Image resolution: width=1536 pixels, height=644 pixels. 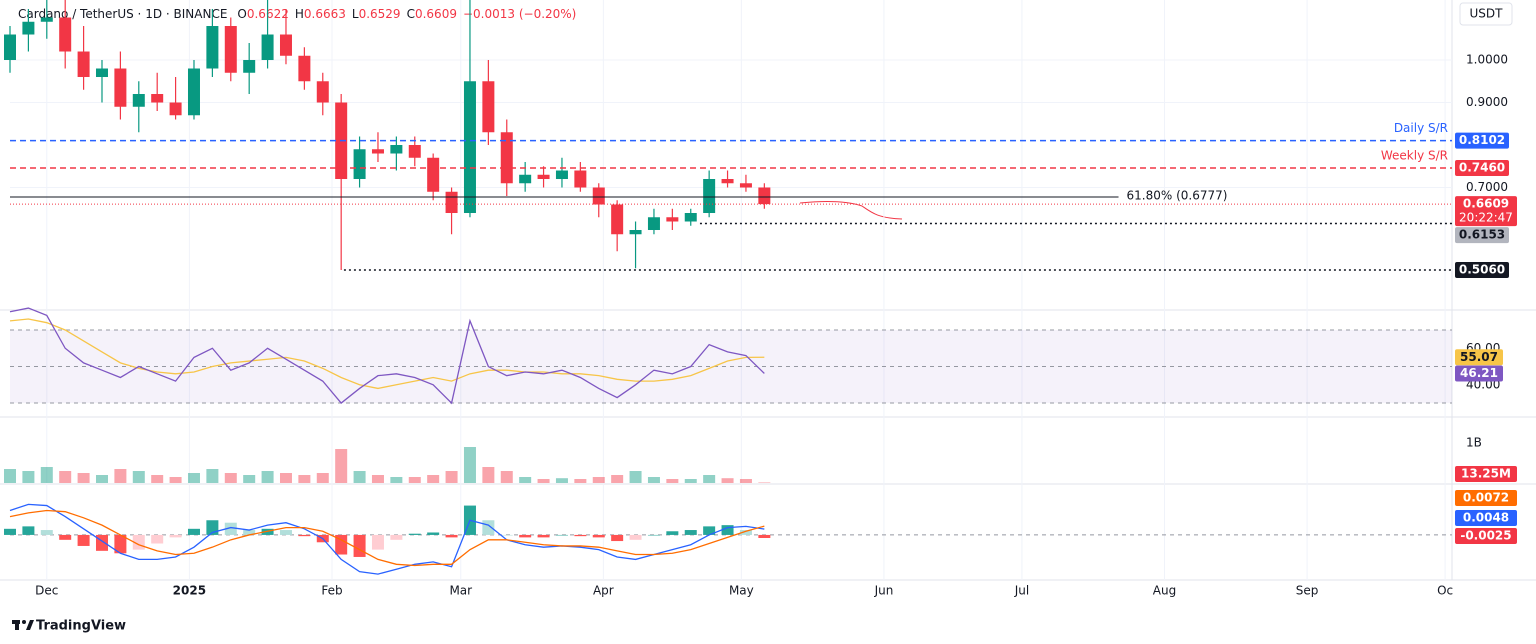 What do you see at coordinates (380, 14) in the screenshot?
I see `ohlc-value: 0.6529` at bounding box center [380, 14].